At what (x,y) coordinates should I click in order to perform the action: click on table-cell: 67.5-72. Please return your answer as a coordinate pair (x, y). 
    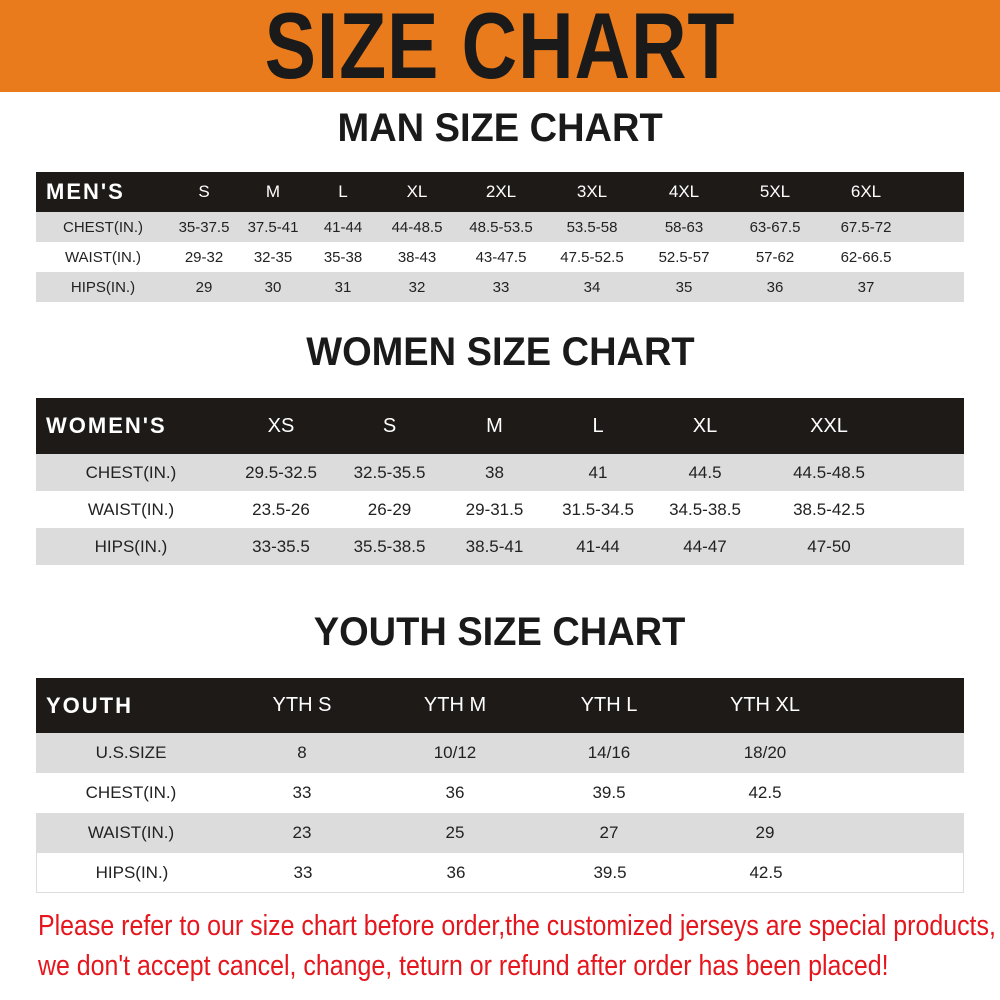
    Looking at the image, I should click on (866, 227).